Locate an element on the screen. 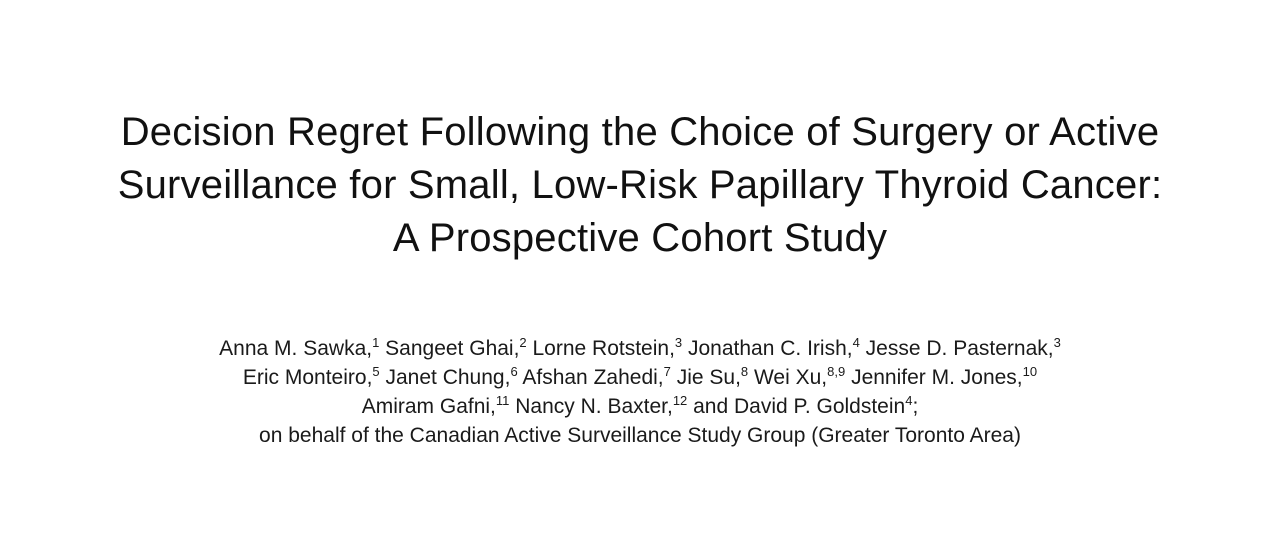 The width and height of the screenshot is (1280, 544). author-entry: and David P. Goldstein4; is located at coordinates (806, 405).